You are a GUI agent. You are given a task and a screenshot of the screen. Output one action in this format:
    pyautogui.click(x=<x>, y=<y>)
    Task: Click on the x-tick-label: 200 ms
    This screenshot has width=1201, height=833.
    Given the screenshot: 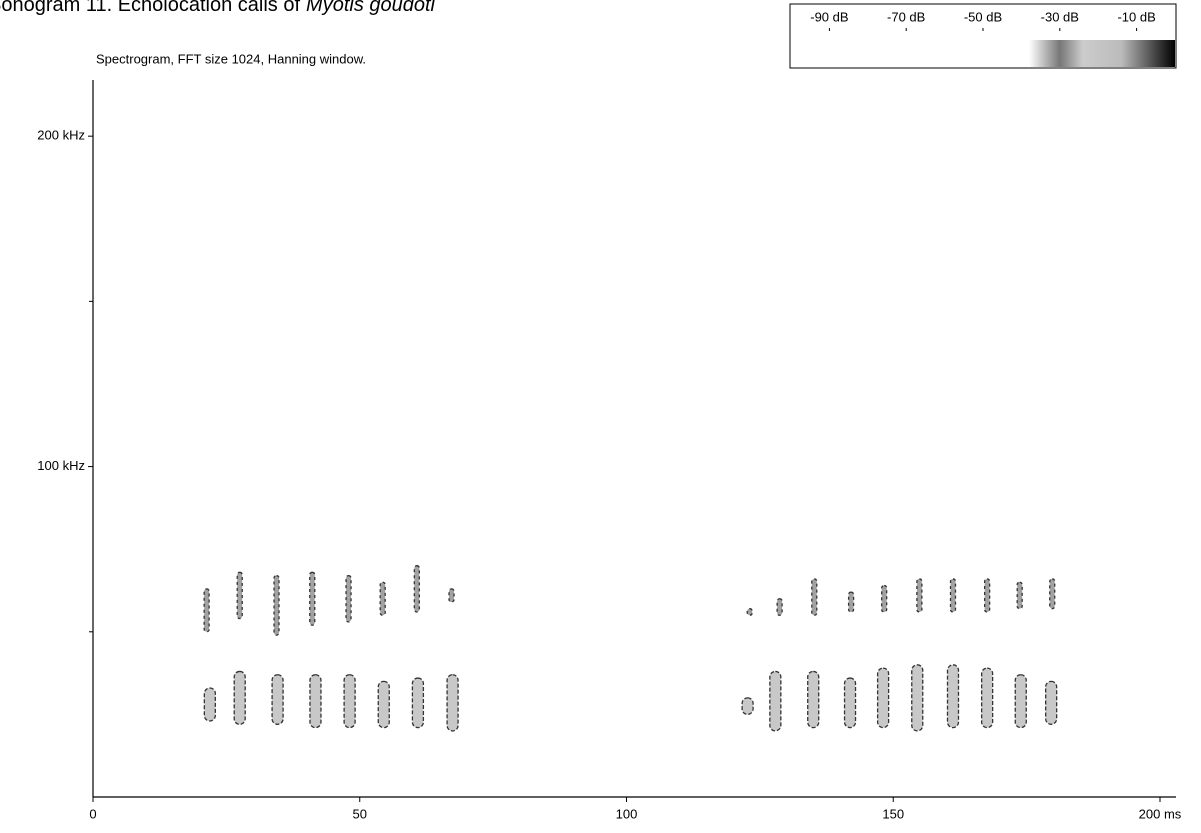 What is the action you would take?
    pyautogui.click(x=1160, y=813)
    